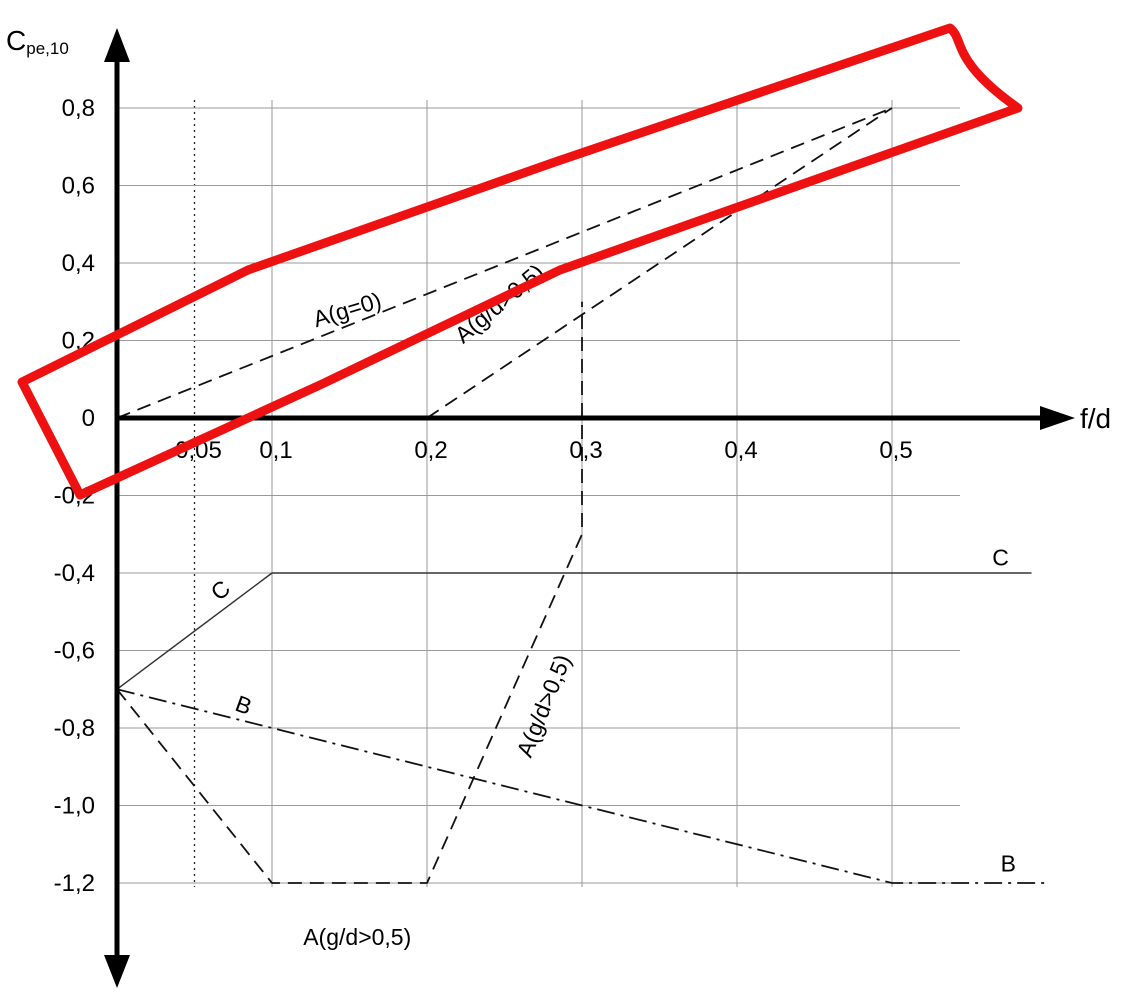 This screenshot has height=995, width=1139. Describe the element at coordinates (74, 728) in the screenshot. I see `y-tick-label: -0,8` at that location.